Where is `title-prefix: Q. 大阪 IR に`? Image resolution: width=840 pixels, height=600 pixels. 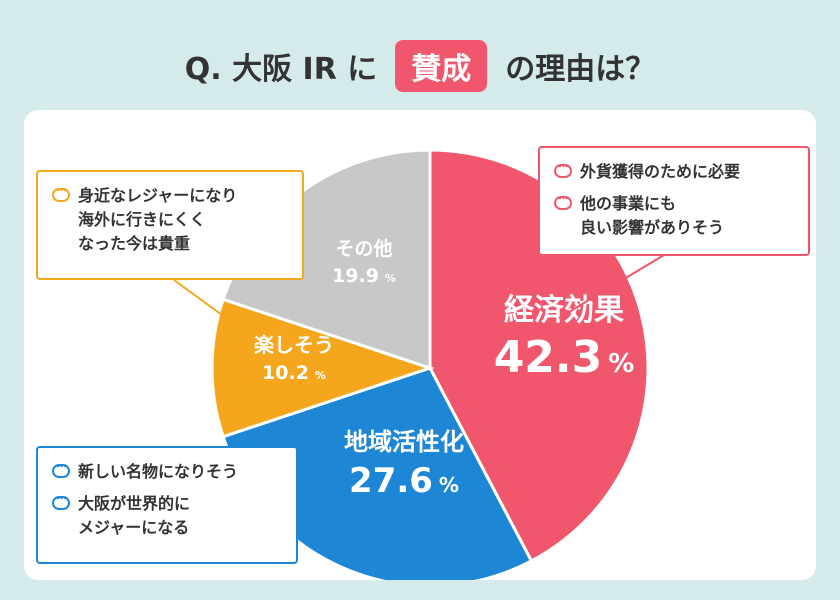 title-prefix: Q. 大阪 IR に is located at coordinates (281, 69).